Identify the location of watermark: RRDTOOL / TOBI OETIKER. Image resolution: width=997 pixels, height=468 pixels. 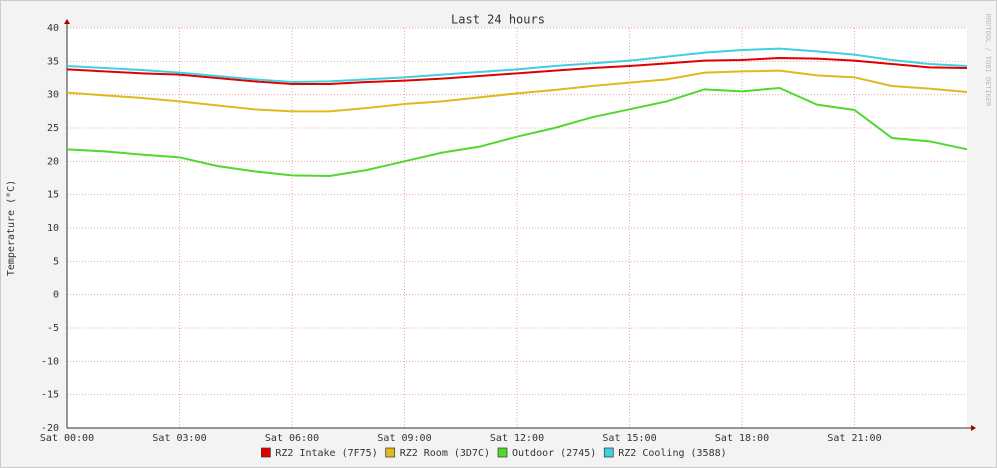
(988, 61).